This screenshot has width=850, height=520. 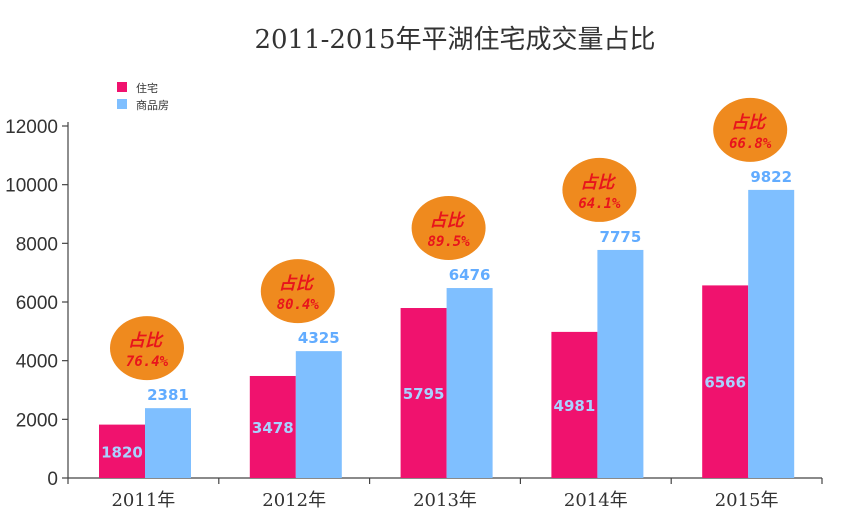 What do you see at coordinates (771, 177) in the screenshot?
I see `data-label-commercial-housing: 9822` at bounding box center [771, 177].